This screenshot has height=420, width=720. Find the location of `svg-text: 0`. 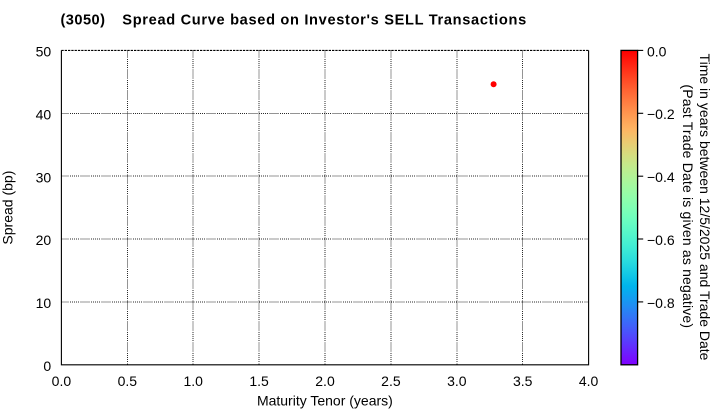

svg-text: 0 is located at coordinates (47, 366).